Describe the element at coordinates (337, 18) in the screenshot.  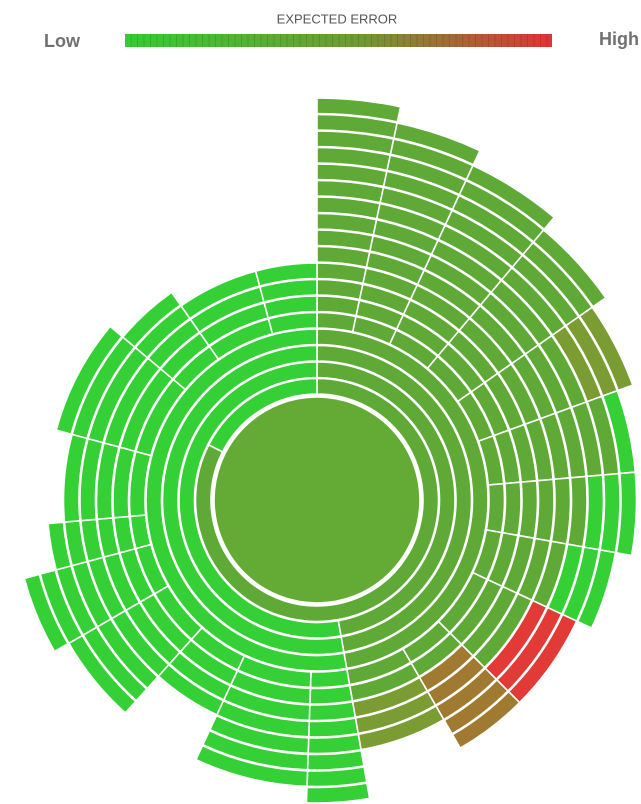
I see `legend-title: EXPECTED ERROR` at that location.